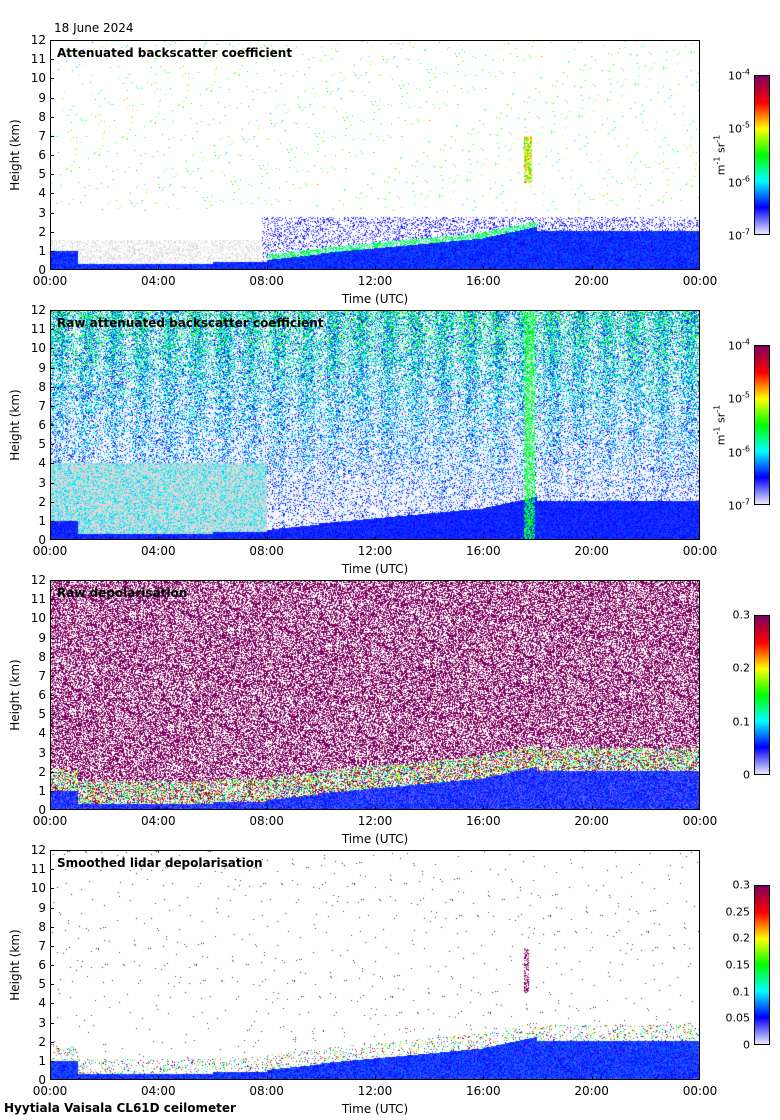 The height and width of the screenshot is (1120, 780). I want to click on y-tick-label: 7, so click(42, 675).